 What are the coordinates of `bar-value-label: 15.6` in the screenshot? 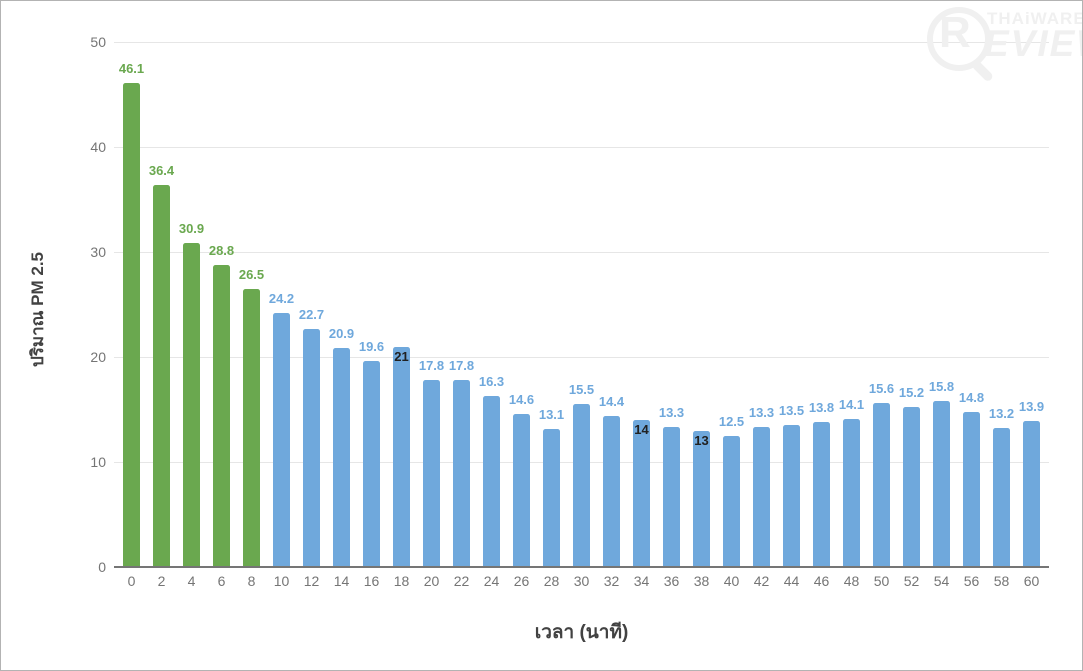 It's located at (881, 389).